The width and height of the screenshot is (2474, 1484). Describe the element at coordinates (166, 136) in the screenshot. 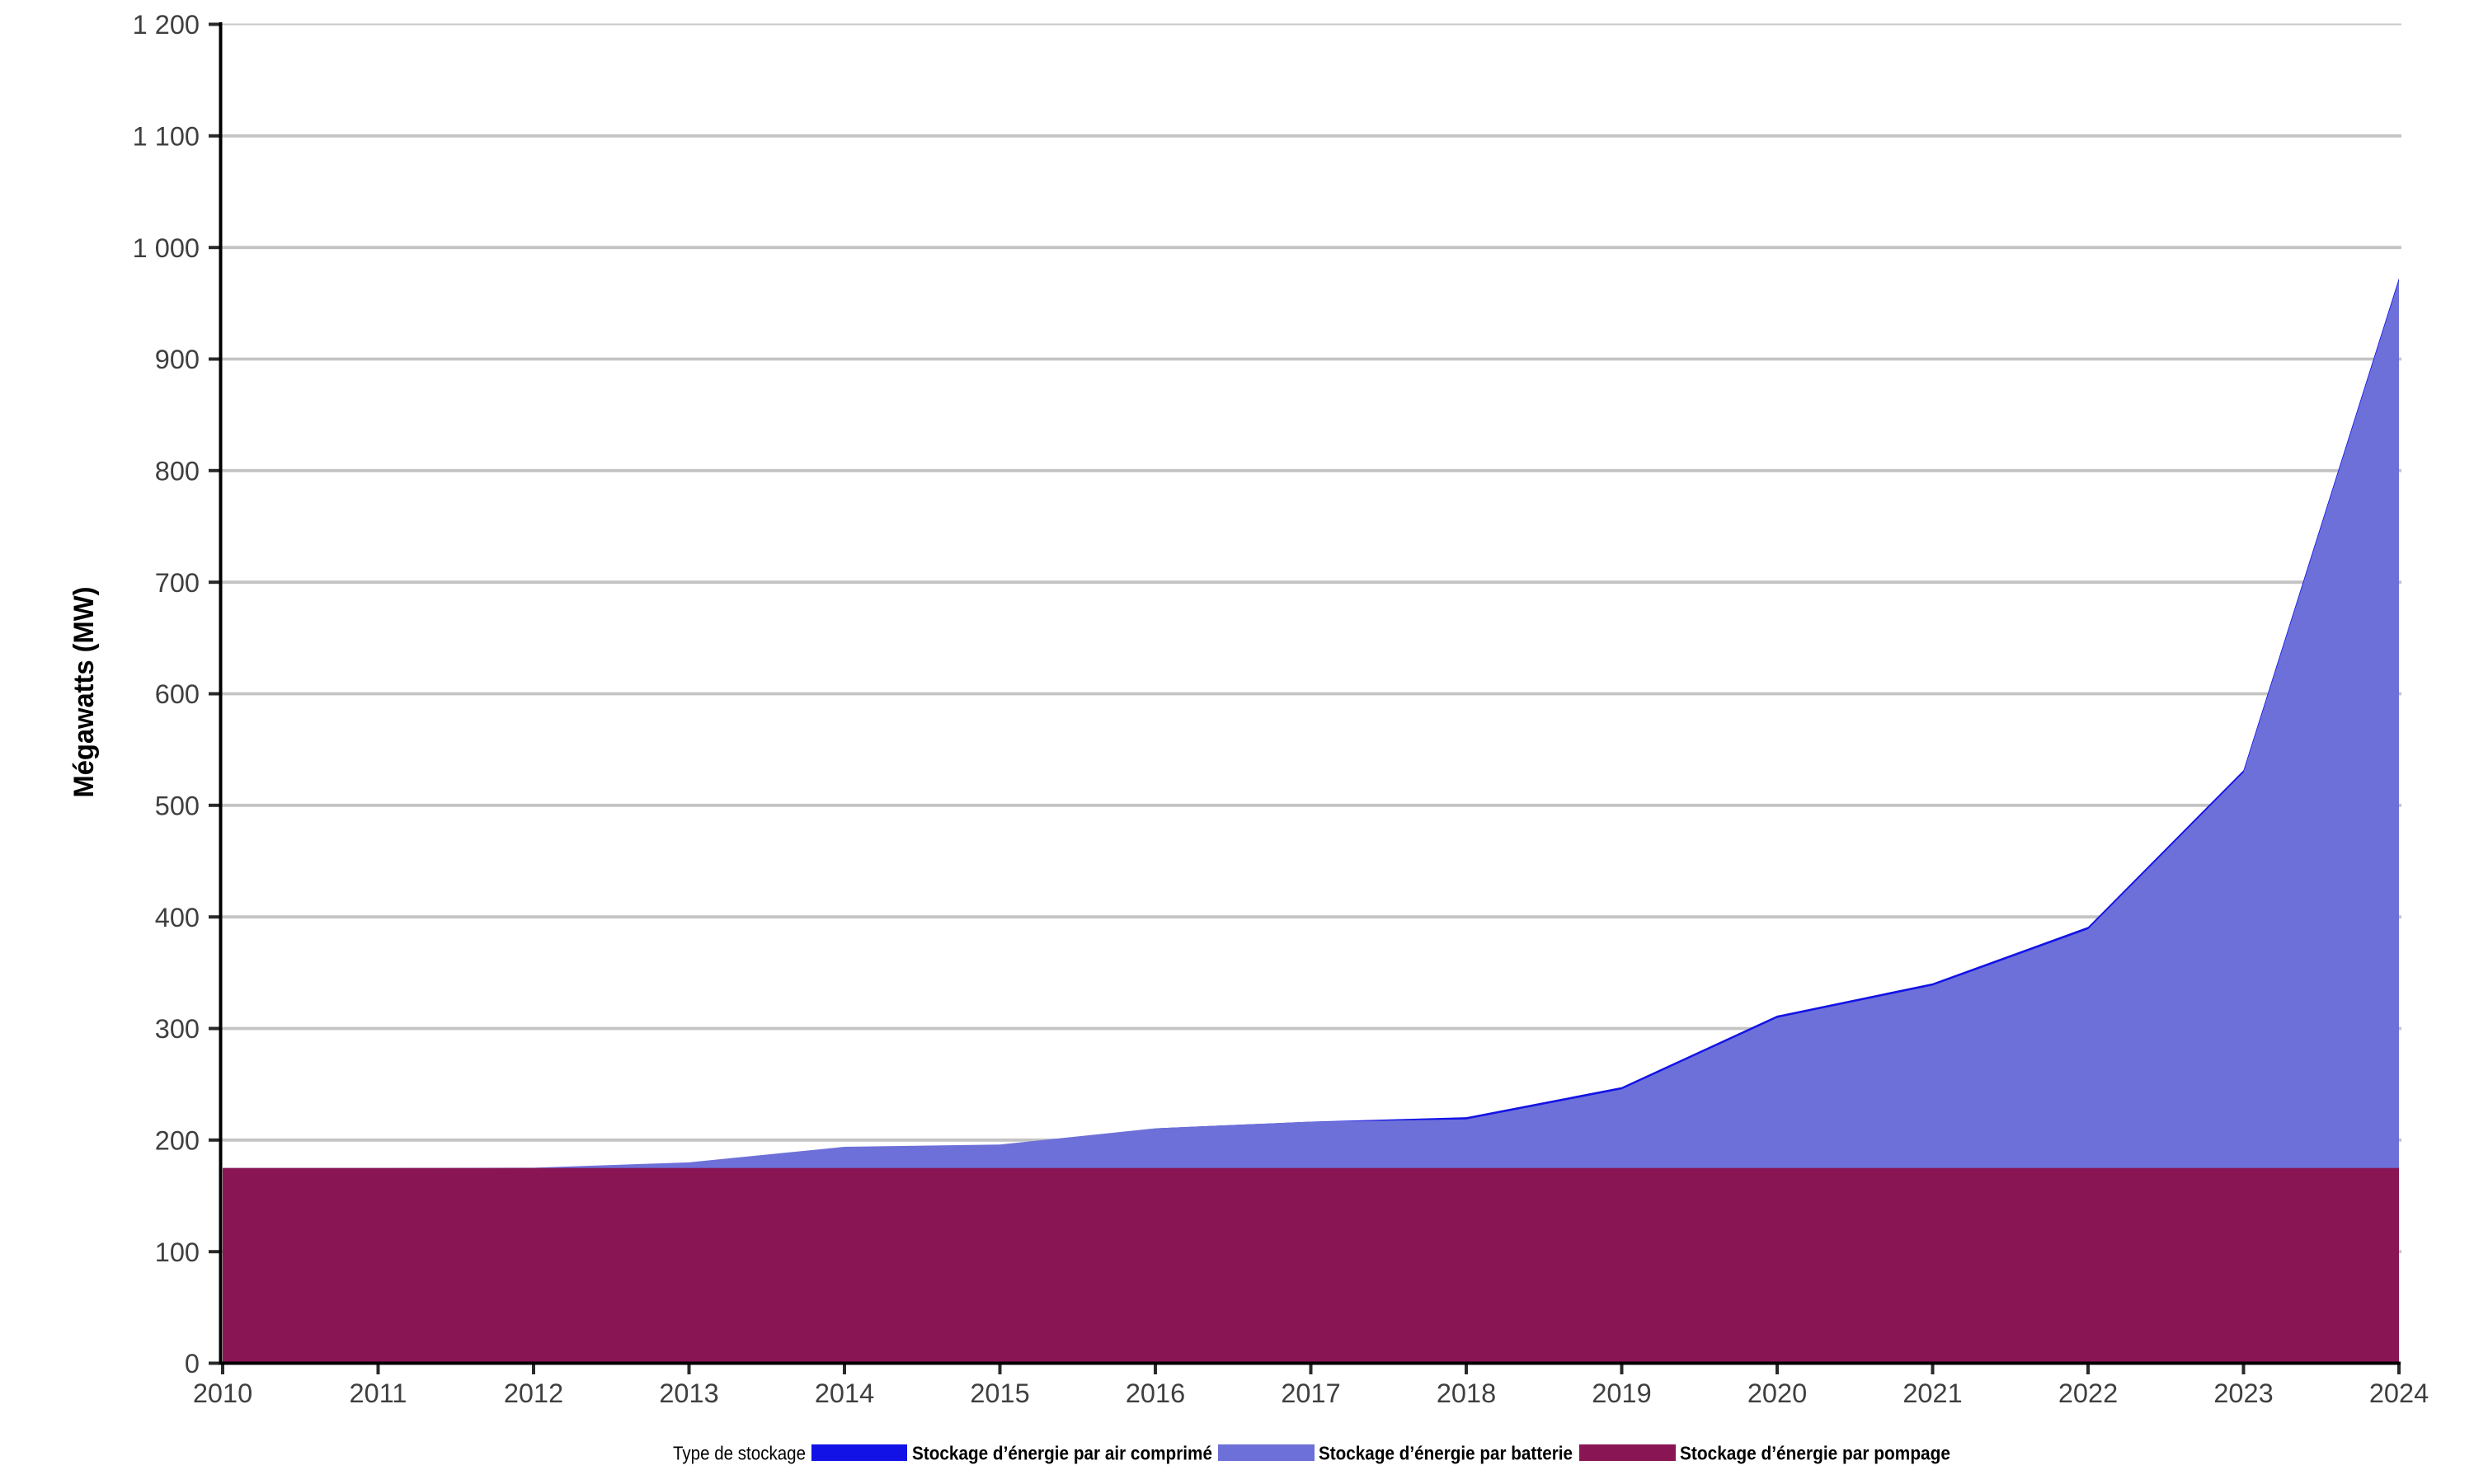

I see `svg-text: 1 100` at that location.